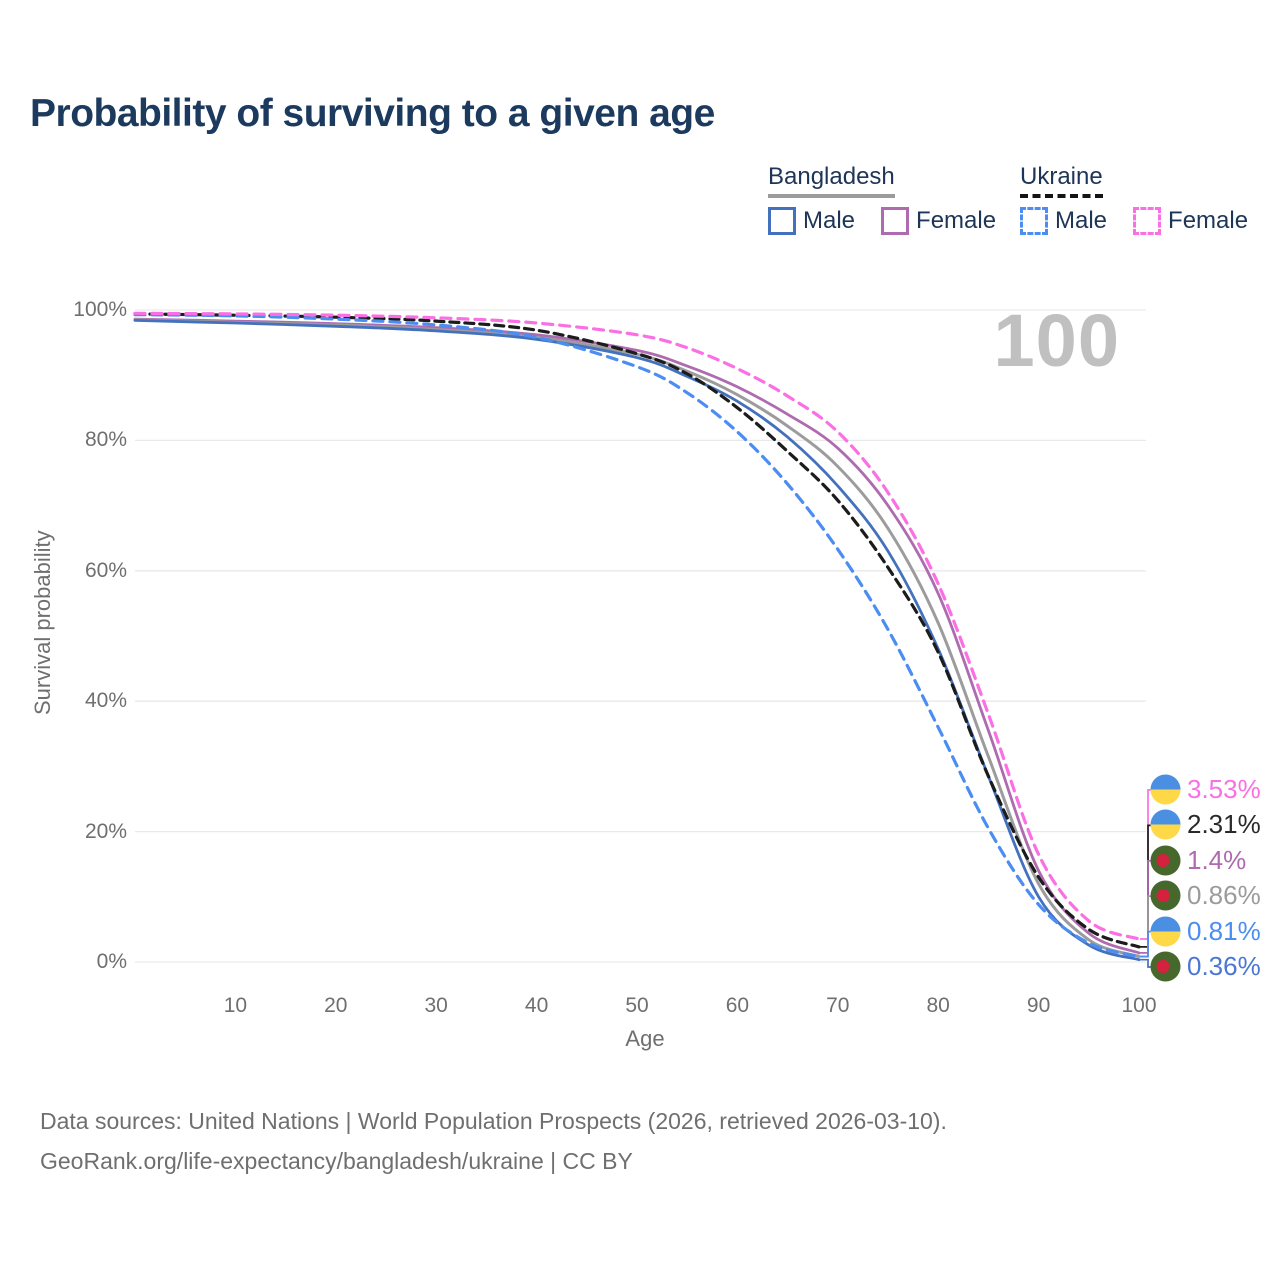 The height and width of the screenshot is (1280, 1280). Describe the element at coordinates (1224, 966) in the screenshot. I see `end-label-value: 0.36%` at that location.